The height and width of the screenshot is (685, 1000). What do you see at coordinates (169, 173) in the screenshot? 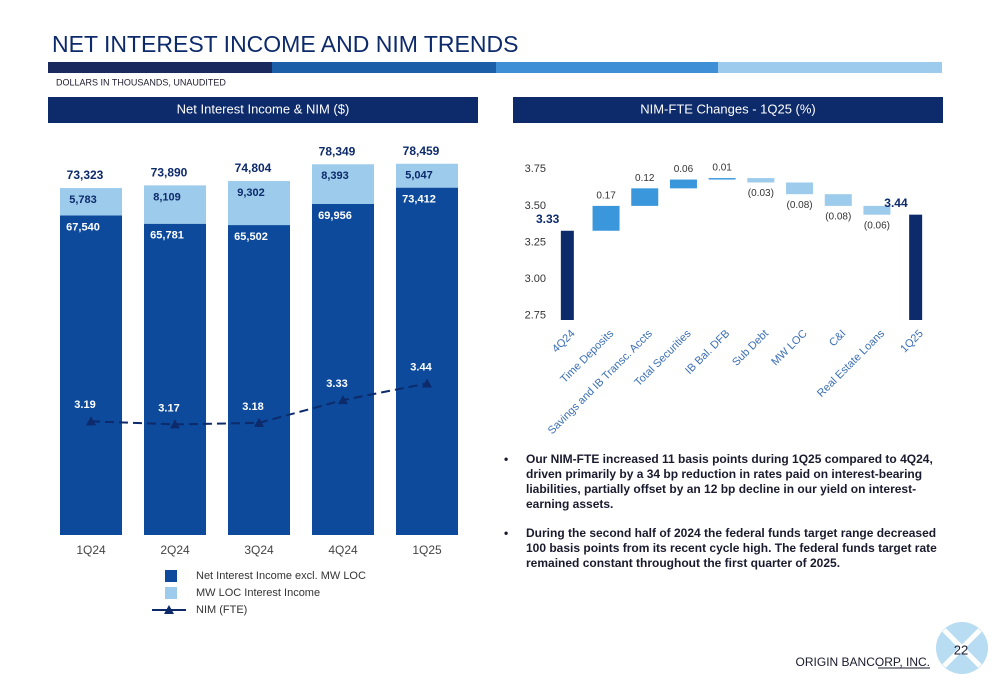
I see `total-label: 73,890` at bounding box center [169, 173].